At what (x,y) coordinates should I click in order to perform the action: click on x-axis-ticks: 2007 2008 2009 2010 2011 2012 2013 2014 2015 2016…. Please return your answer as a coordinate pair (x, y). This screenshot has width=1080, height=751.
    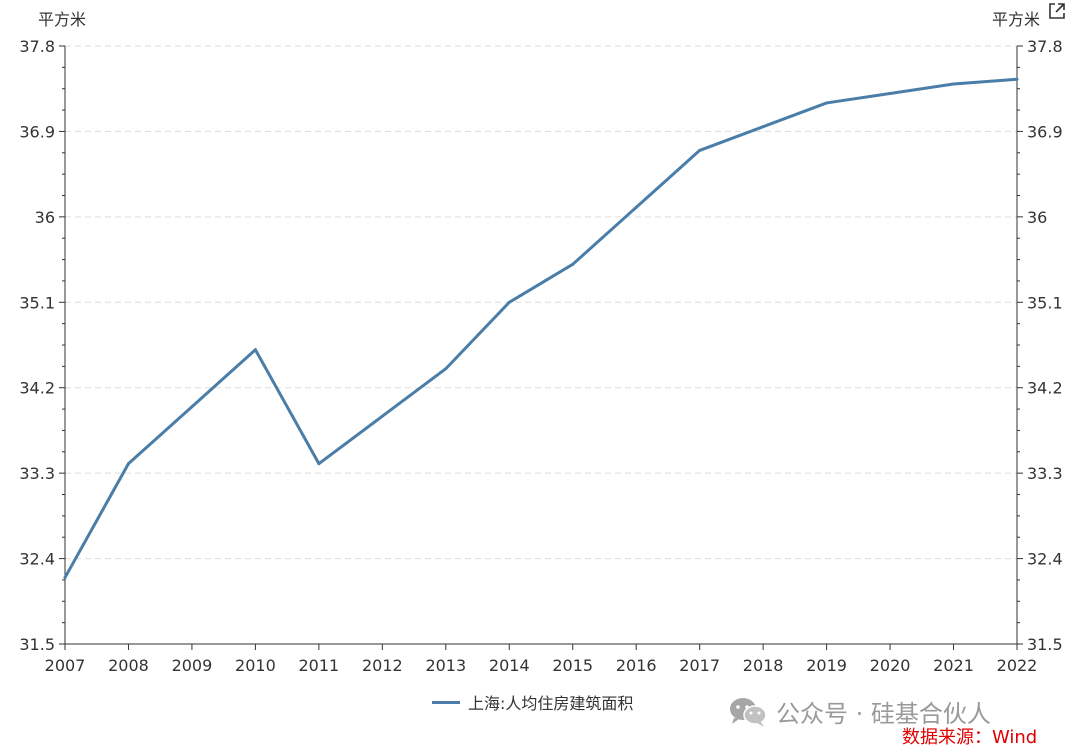
    Looking at the image, I should click on (541, 659).